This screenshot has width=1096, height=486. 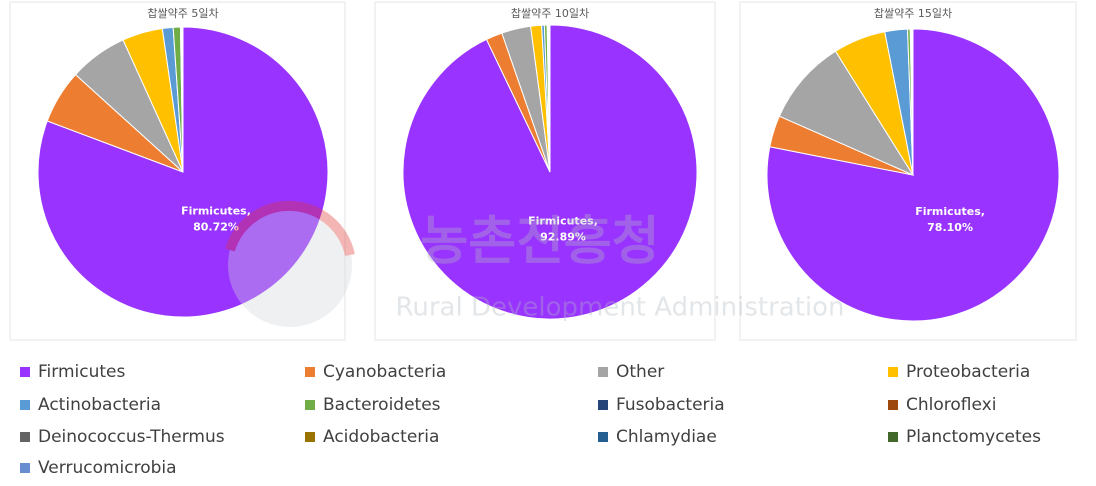 What do you see at coordinates (666, 437) in the screenshot?
I see `legend-label: Chlamydiae` at bounding box center [666, 437].